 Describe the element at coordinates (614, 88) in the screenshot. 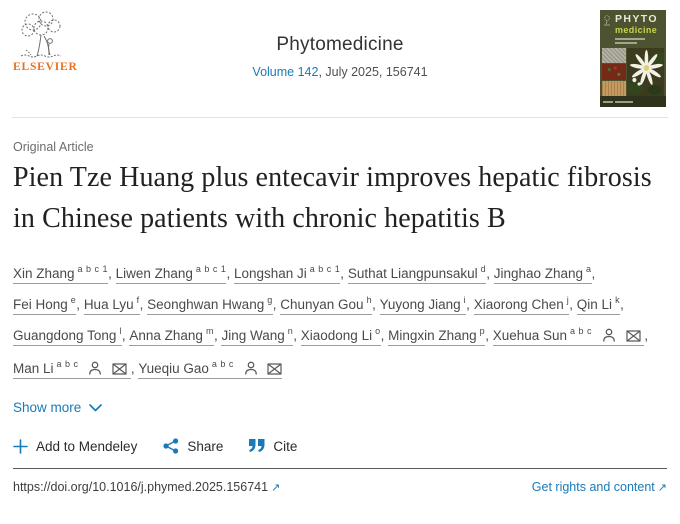

I see `cover-histology-thumb` at that location.